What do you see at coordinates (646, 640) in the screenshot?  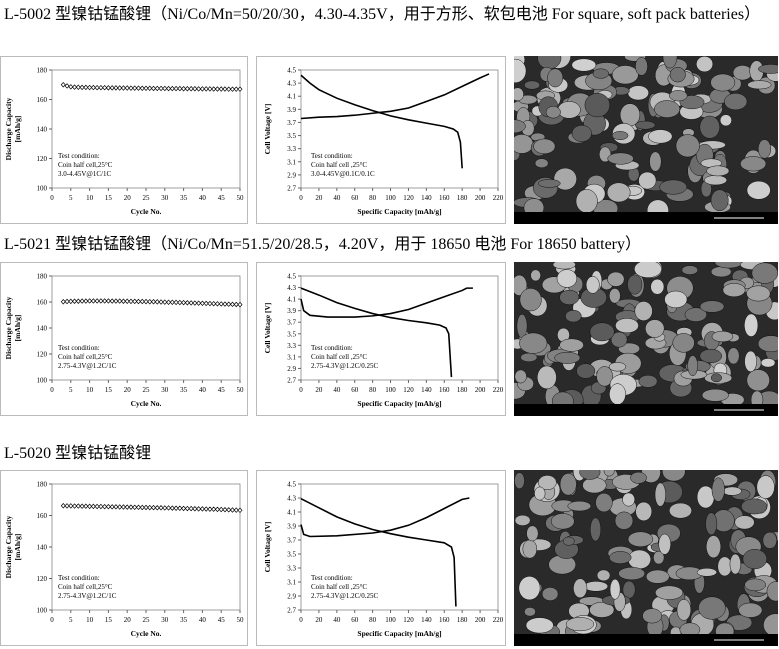 I see `sem-info-bar` at bounding box center [646, 640].